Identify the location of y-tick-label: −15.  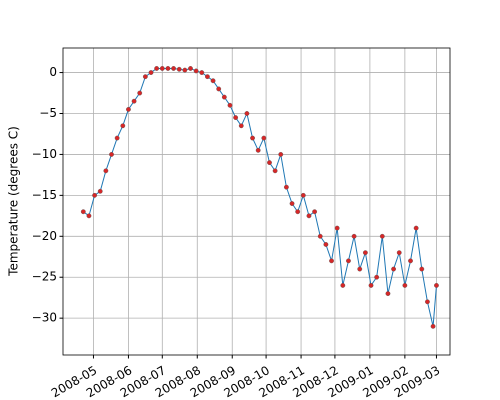
(44, 195).